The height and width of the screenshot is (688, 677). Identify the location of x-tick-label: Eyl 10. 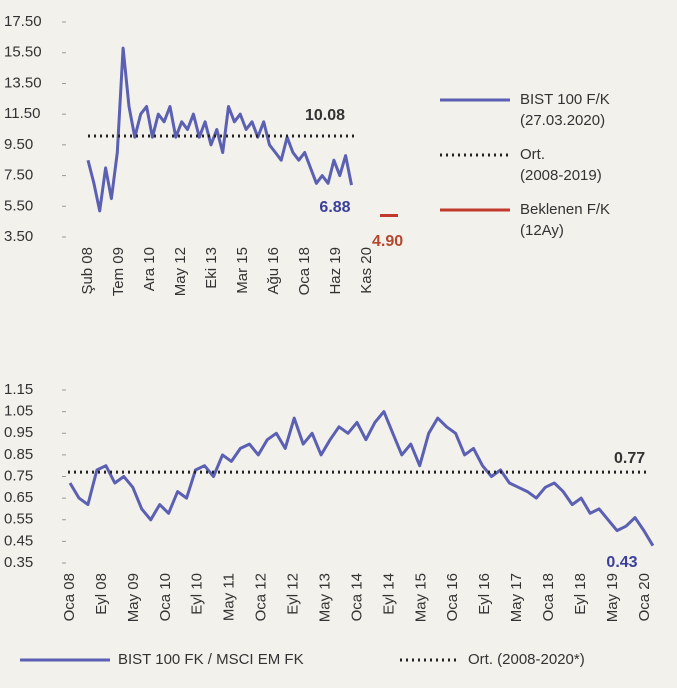
(197, 594).